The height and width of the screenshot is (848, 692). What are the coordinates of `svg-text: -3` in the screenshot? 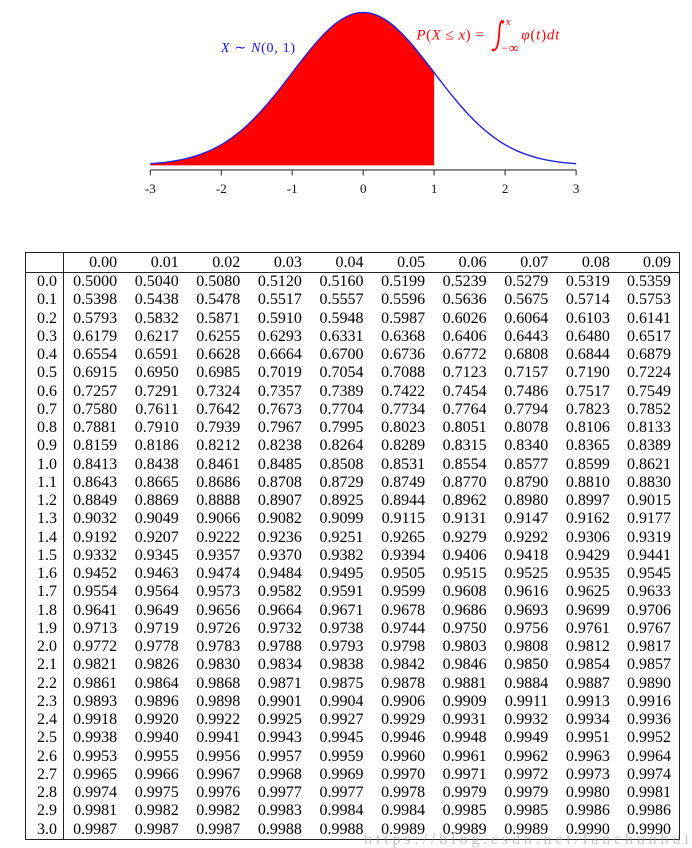 It's located at (150, 188).